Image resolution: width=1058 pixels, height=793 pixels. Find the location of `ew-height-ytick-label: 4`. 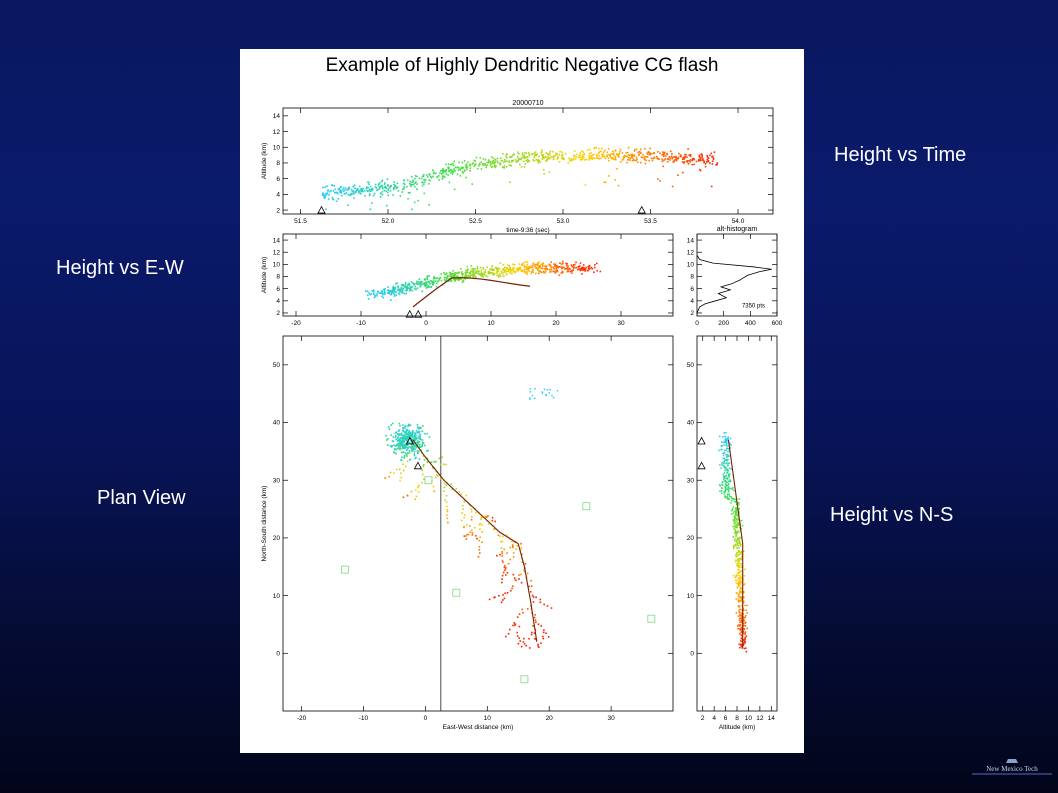

ew-height-ytick-label: 4 is located at coordinates (278, 301).